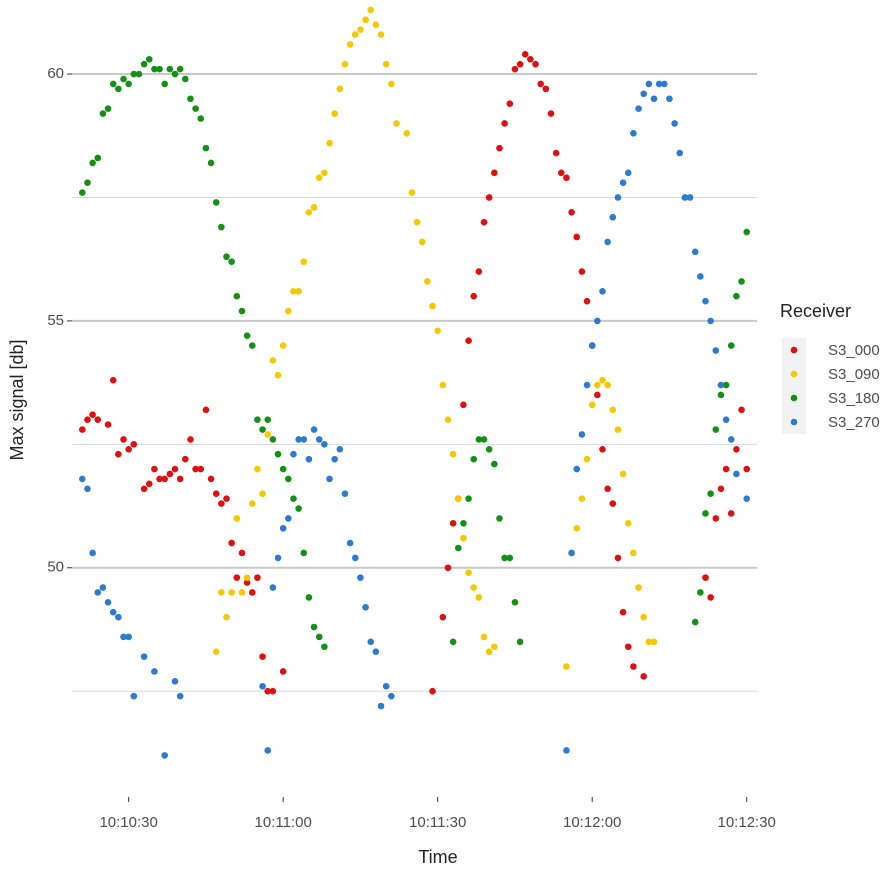 This screenshot has height=871, width=893. What do you see at coordinates (794, 350) in the screenshot?
I see `legend-symbol` at bounding box center [794, 350].